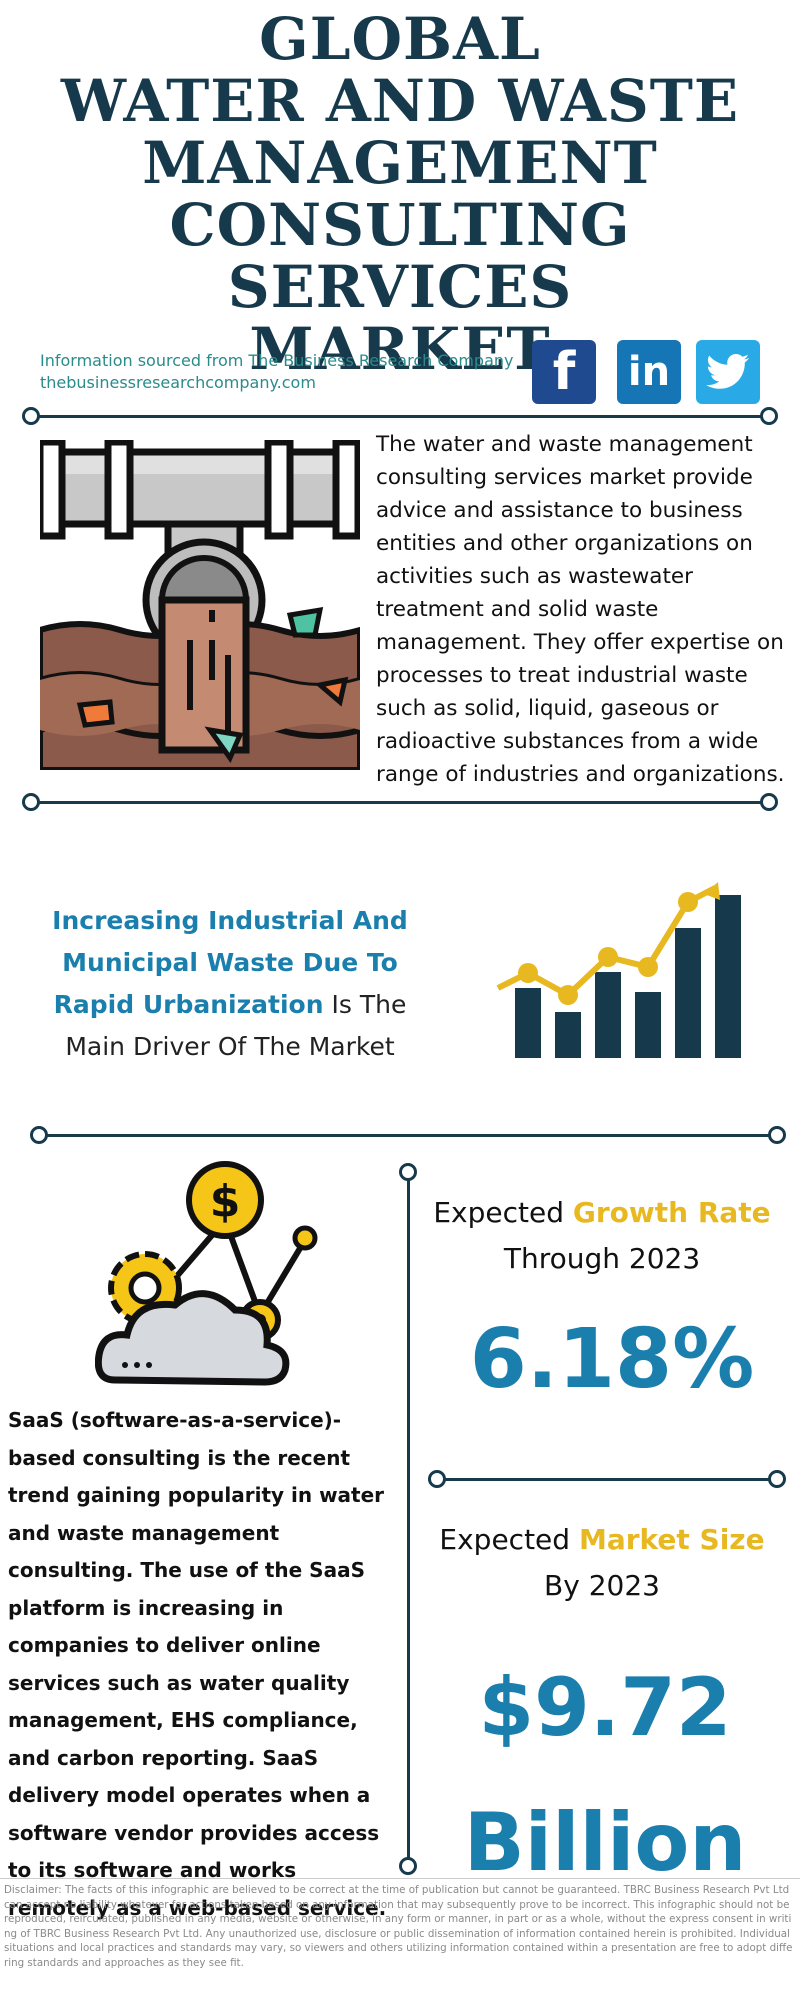 The image size is (800, 2000). Describe the element at coordinates (236, 1025) in the screenshot. I see `driver-rest: Is The Main Driver Of The Market` at that location.